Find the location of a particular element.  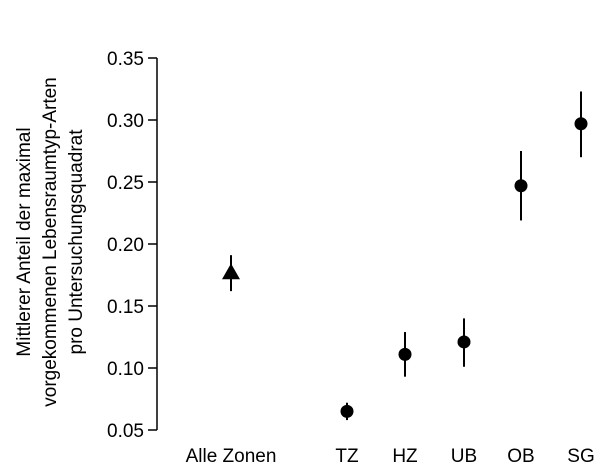

y-tick-label: 0.30 is located at coordinates (125, 121).